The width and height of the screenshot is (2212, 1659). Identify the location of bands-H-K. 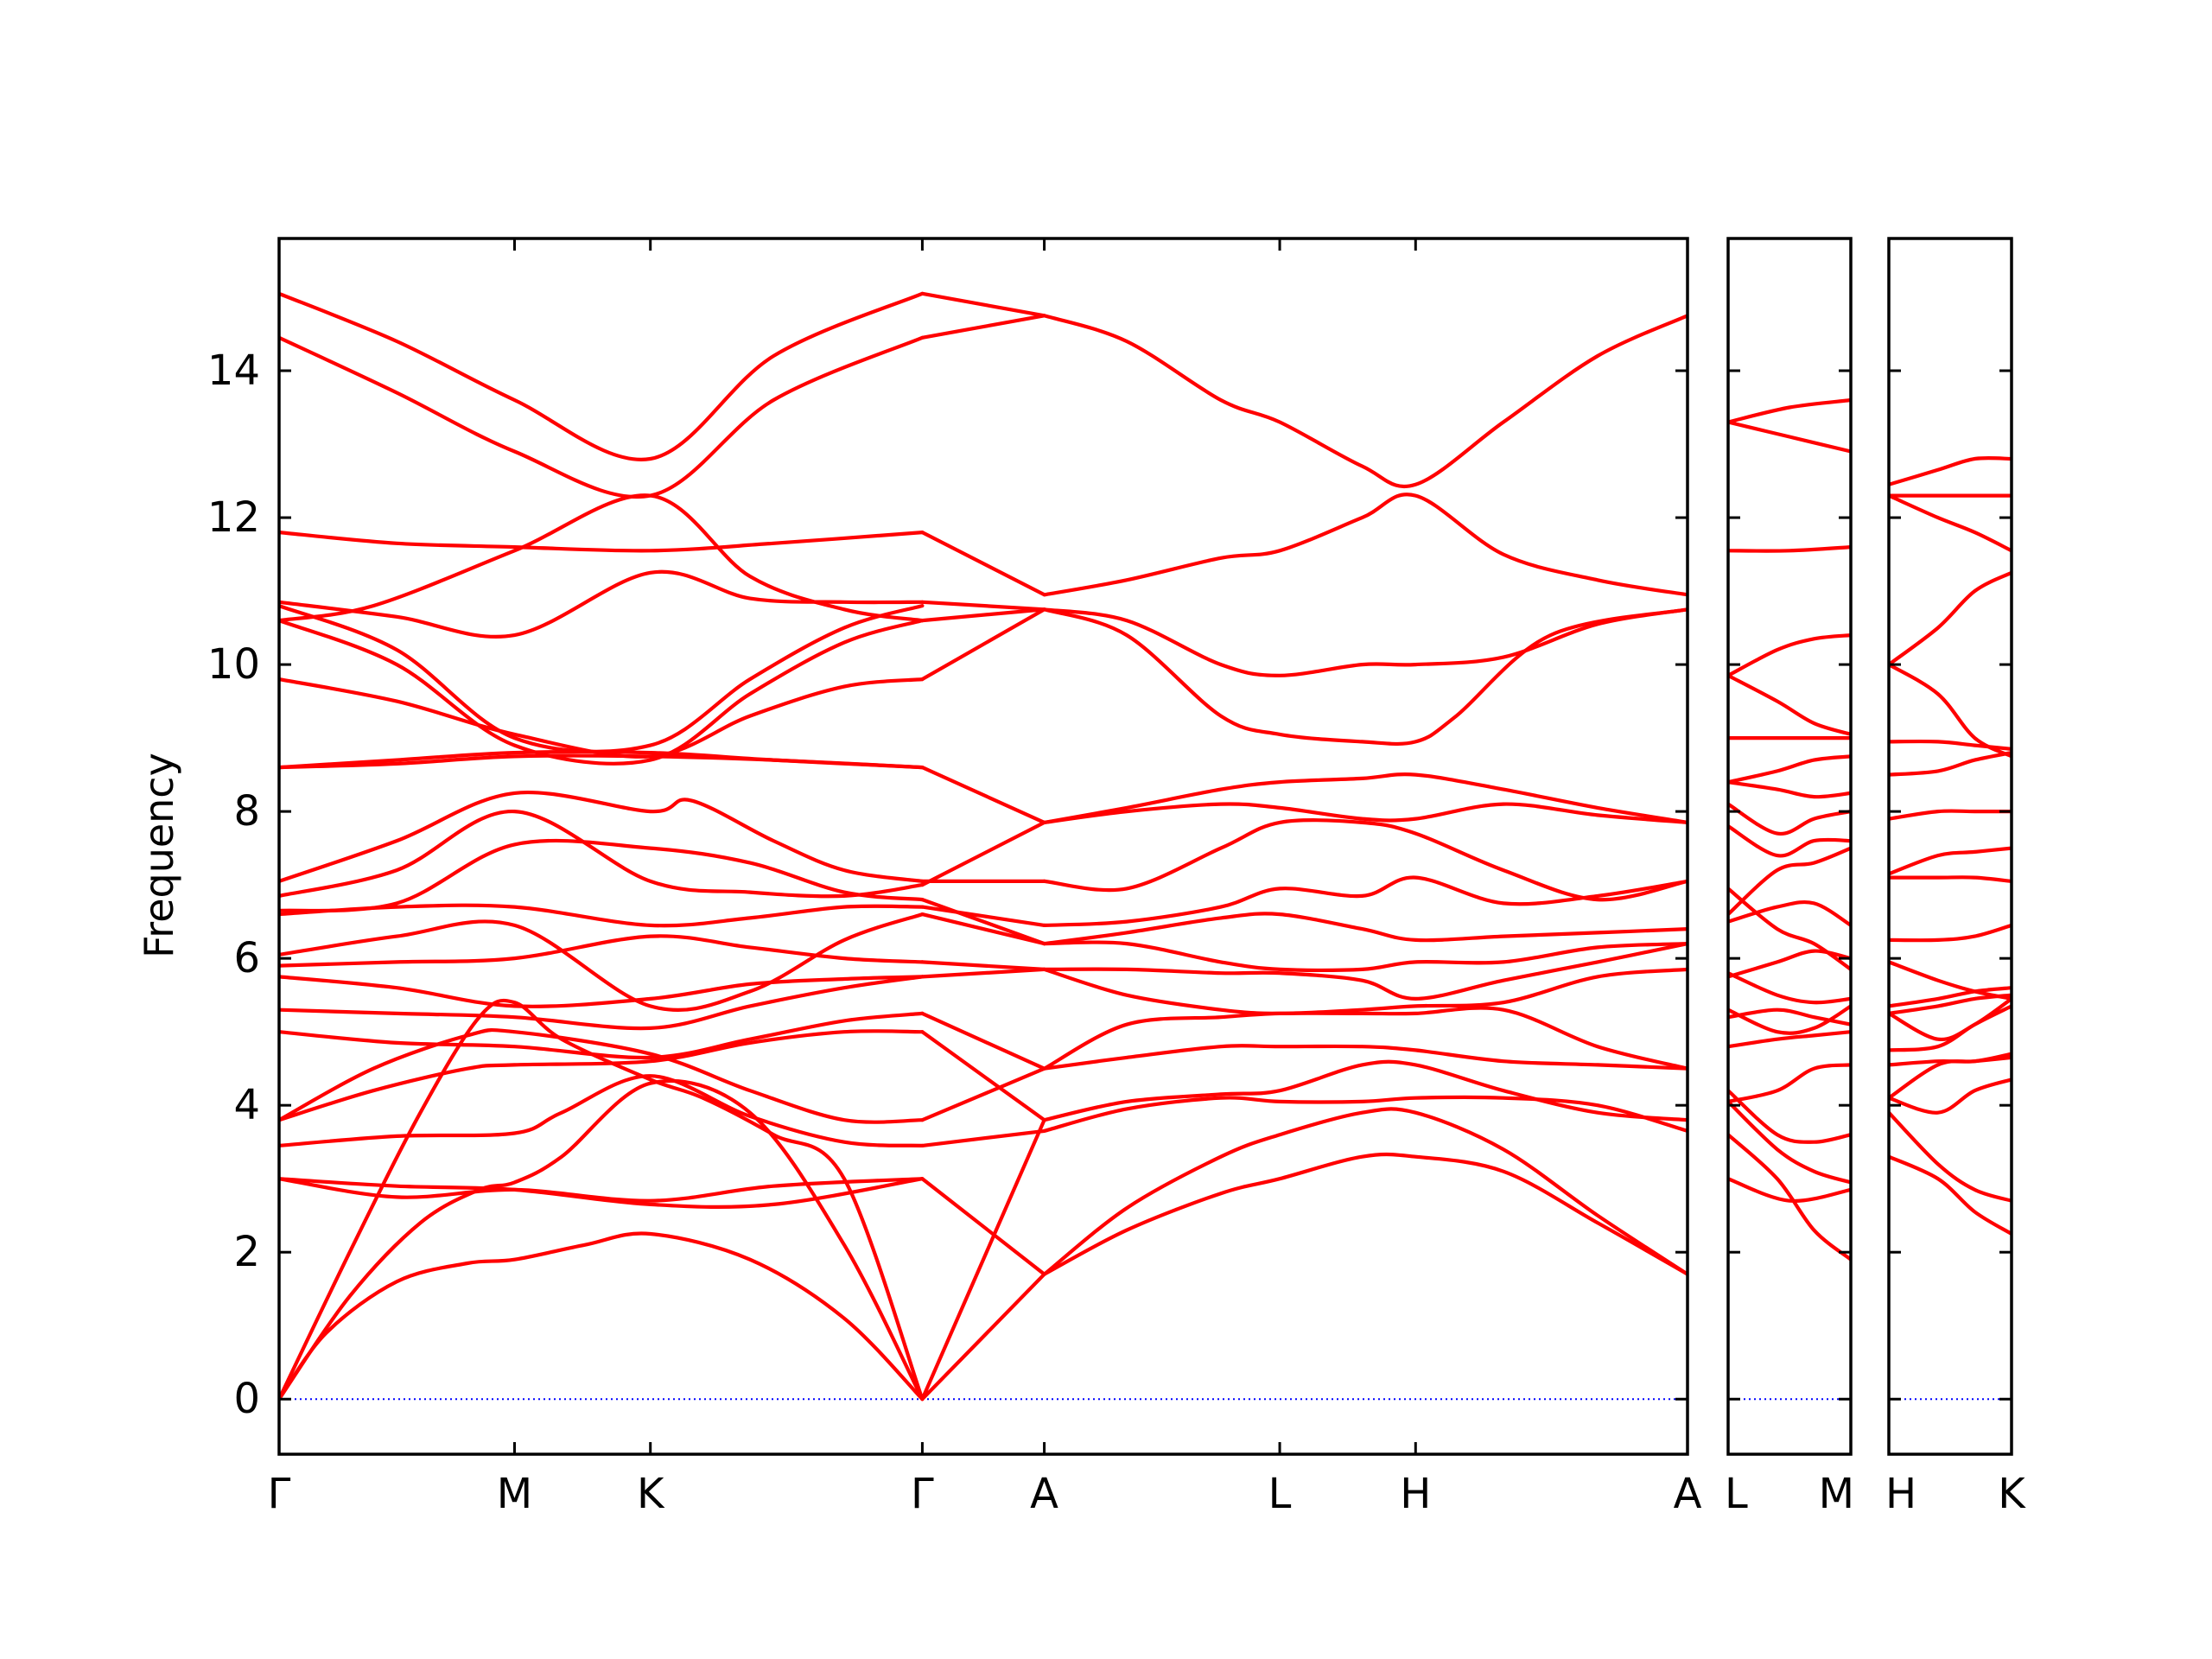
(1951, 845).